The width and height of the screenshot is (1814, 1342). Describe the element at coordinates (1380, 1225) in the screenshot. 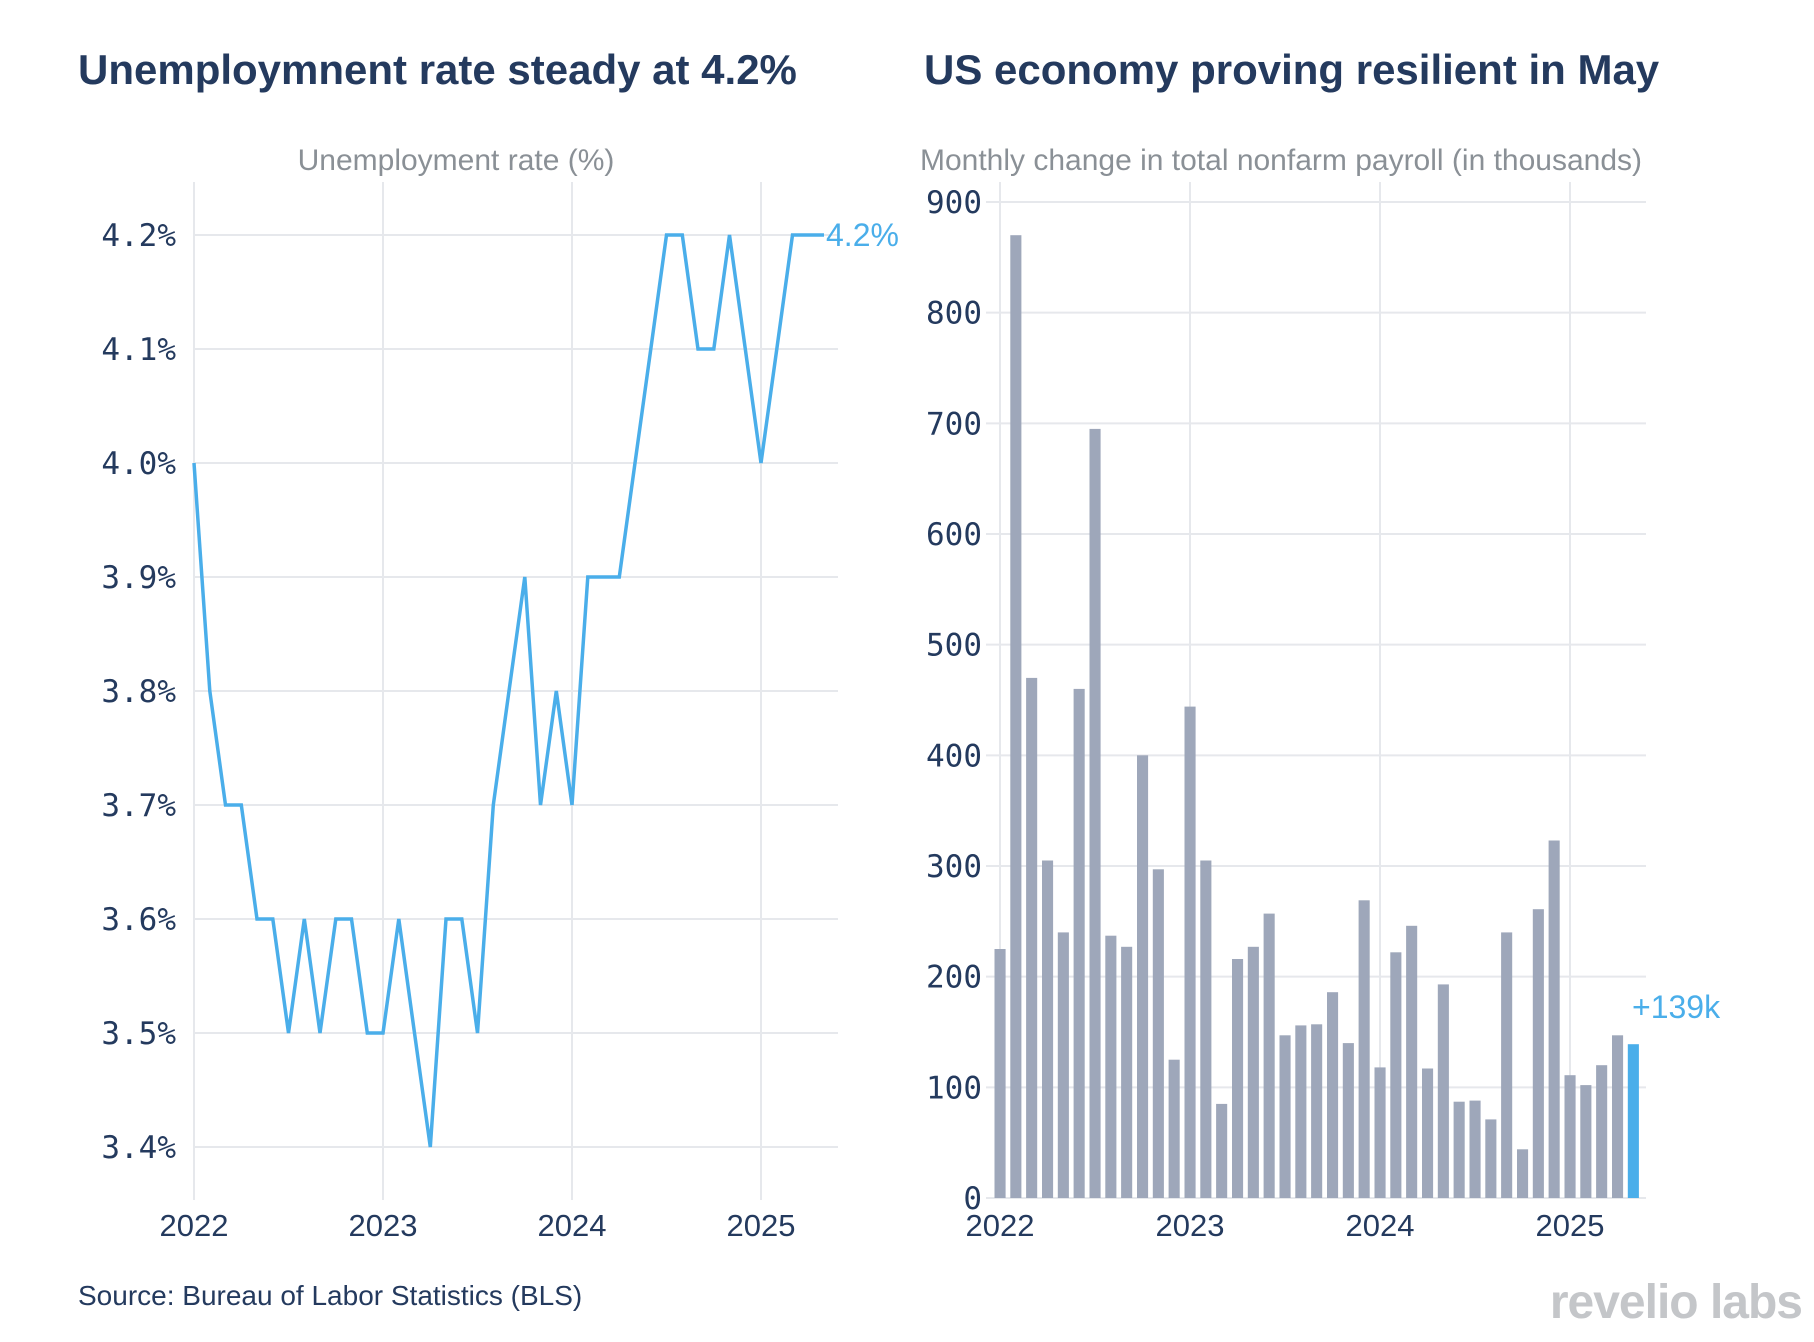

I see `right-x-tick-label: 2024` at that location.